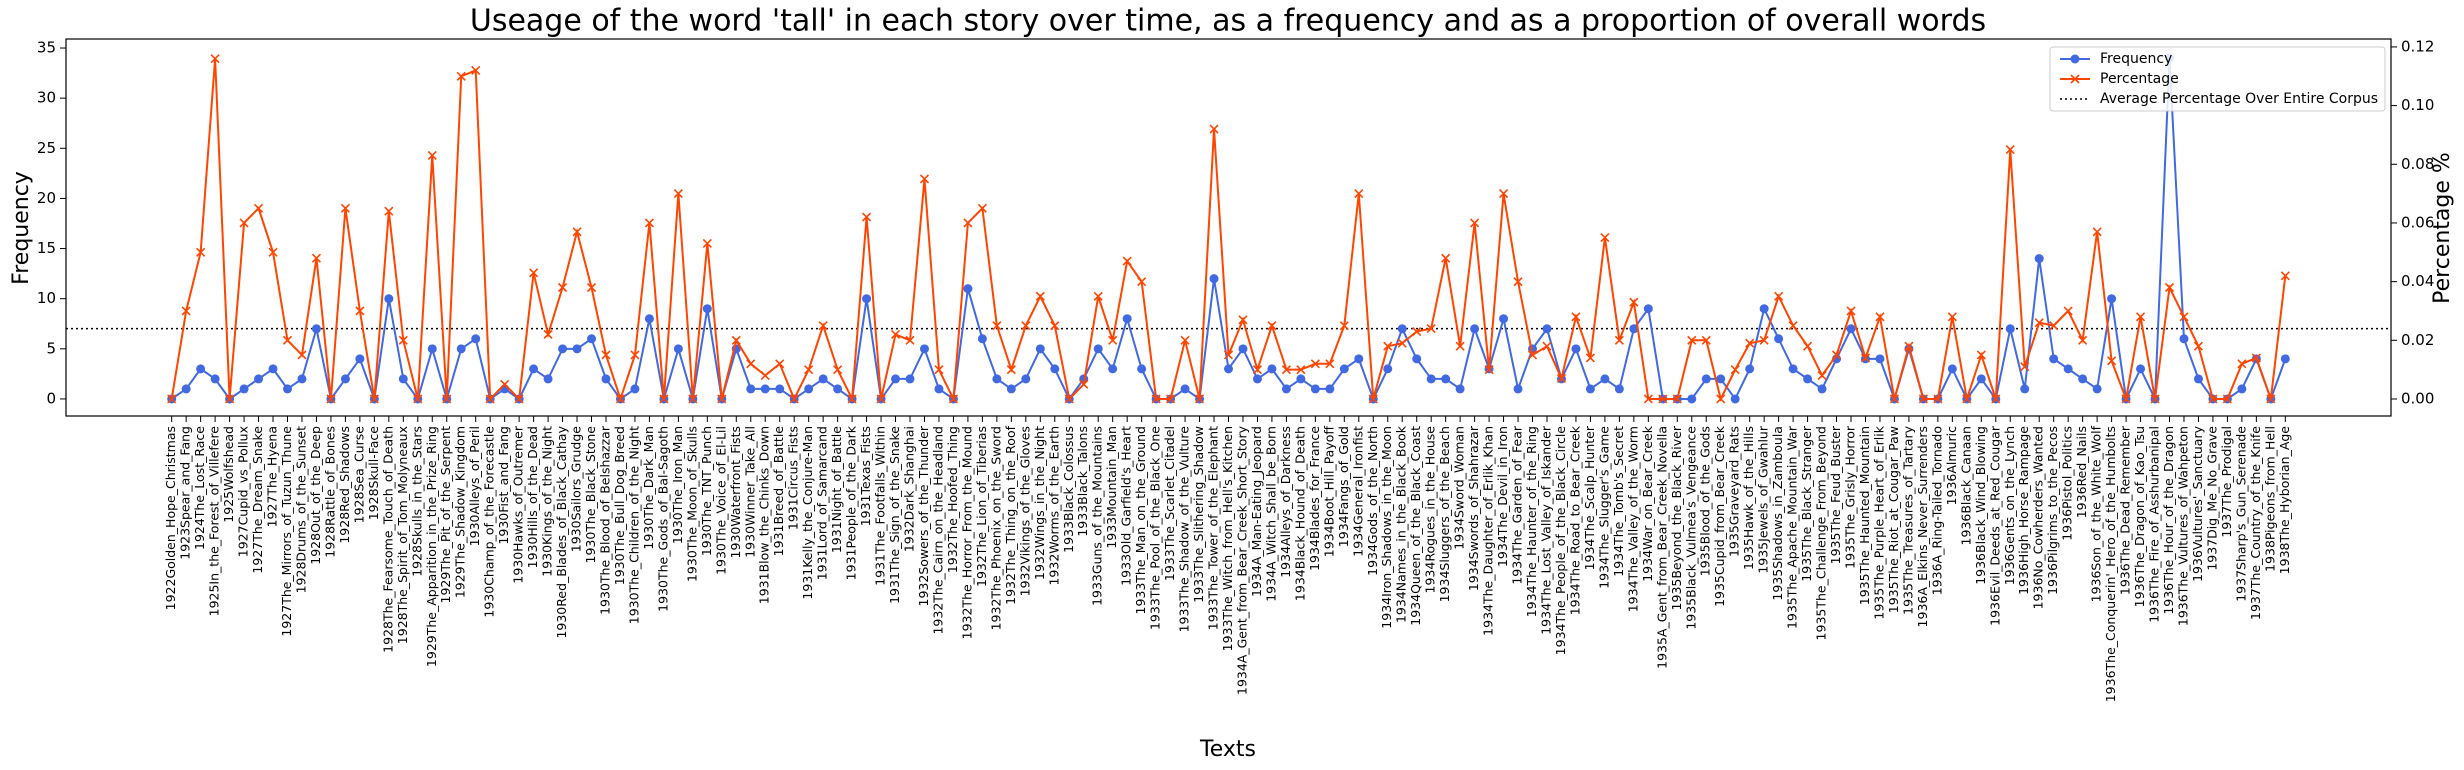  What do you see at coordinates (1227, 749) in the screenshot?
I see `x-axis-label: Texts` at bounding box center [1227, 749].